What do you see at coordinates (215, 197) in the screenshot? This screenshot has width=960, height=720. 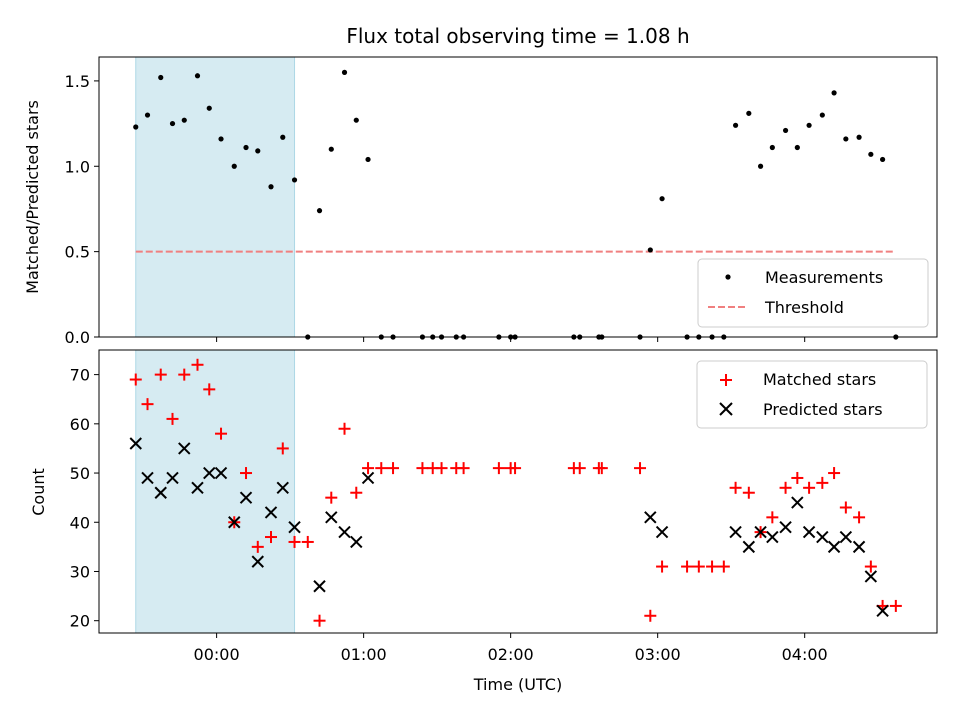 I see `highlight-span-rect` at bounding box center [215, 197].